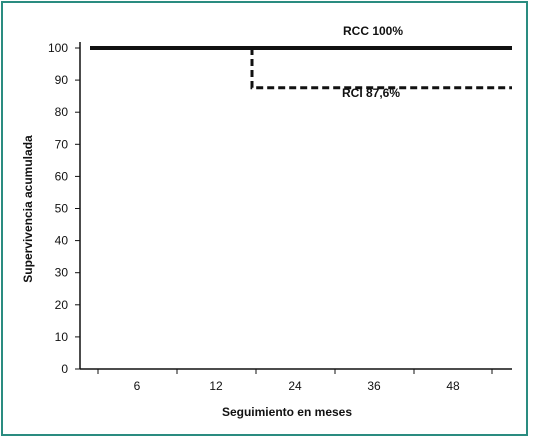 This screenshot has width=533, height=441. I want to click on x-axis-label: Seguimiento en meses, so click(287, 412).